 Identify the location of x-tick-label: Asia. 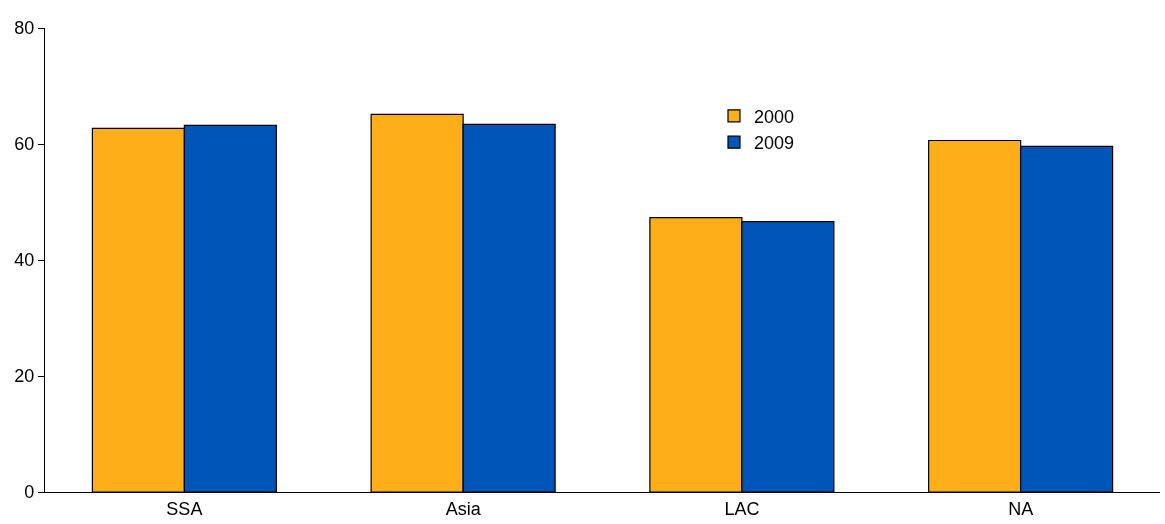
(463, 508).